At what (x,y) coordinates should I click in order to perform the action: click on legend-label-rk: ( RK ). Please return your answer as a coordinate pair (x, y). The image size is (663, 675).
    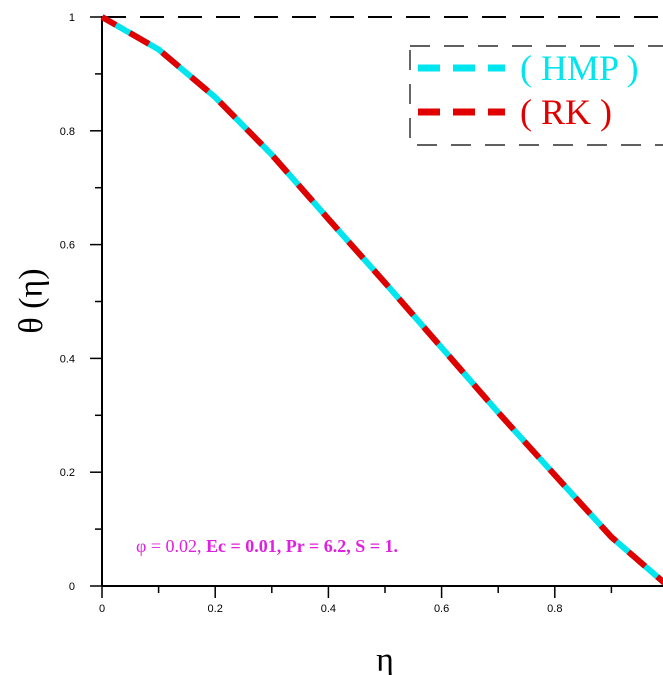
    Looking at the image, I should click on (566, 112).